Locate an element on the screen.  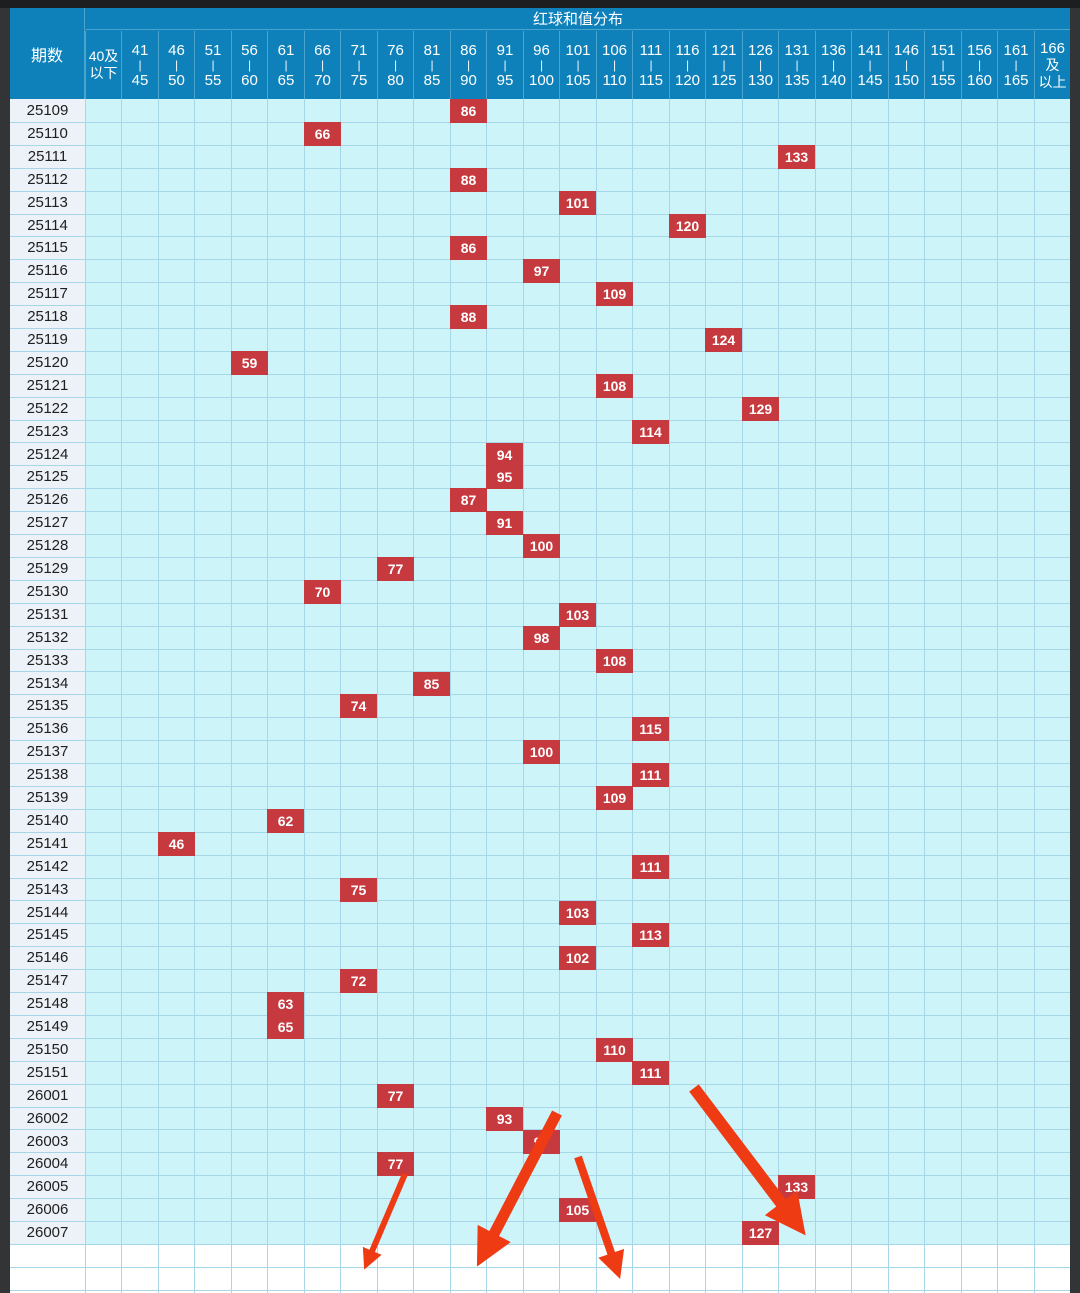
period-label: 25121 is located at coordinates (47, 385).